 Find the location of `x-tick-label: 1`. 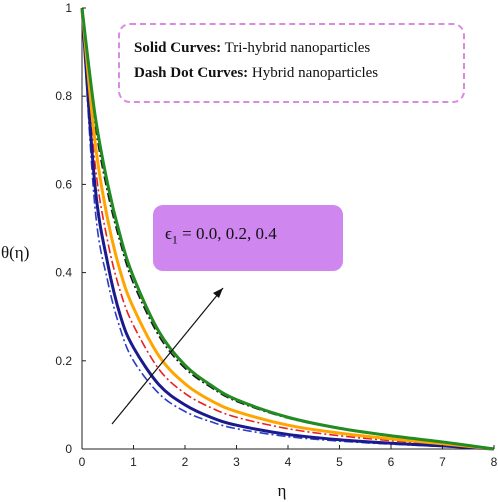

x-tick-label: 1 is located at coordinates (133, 462).